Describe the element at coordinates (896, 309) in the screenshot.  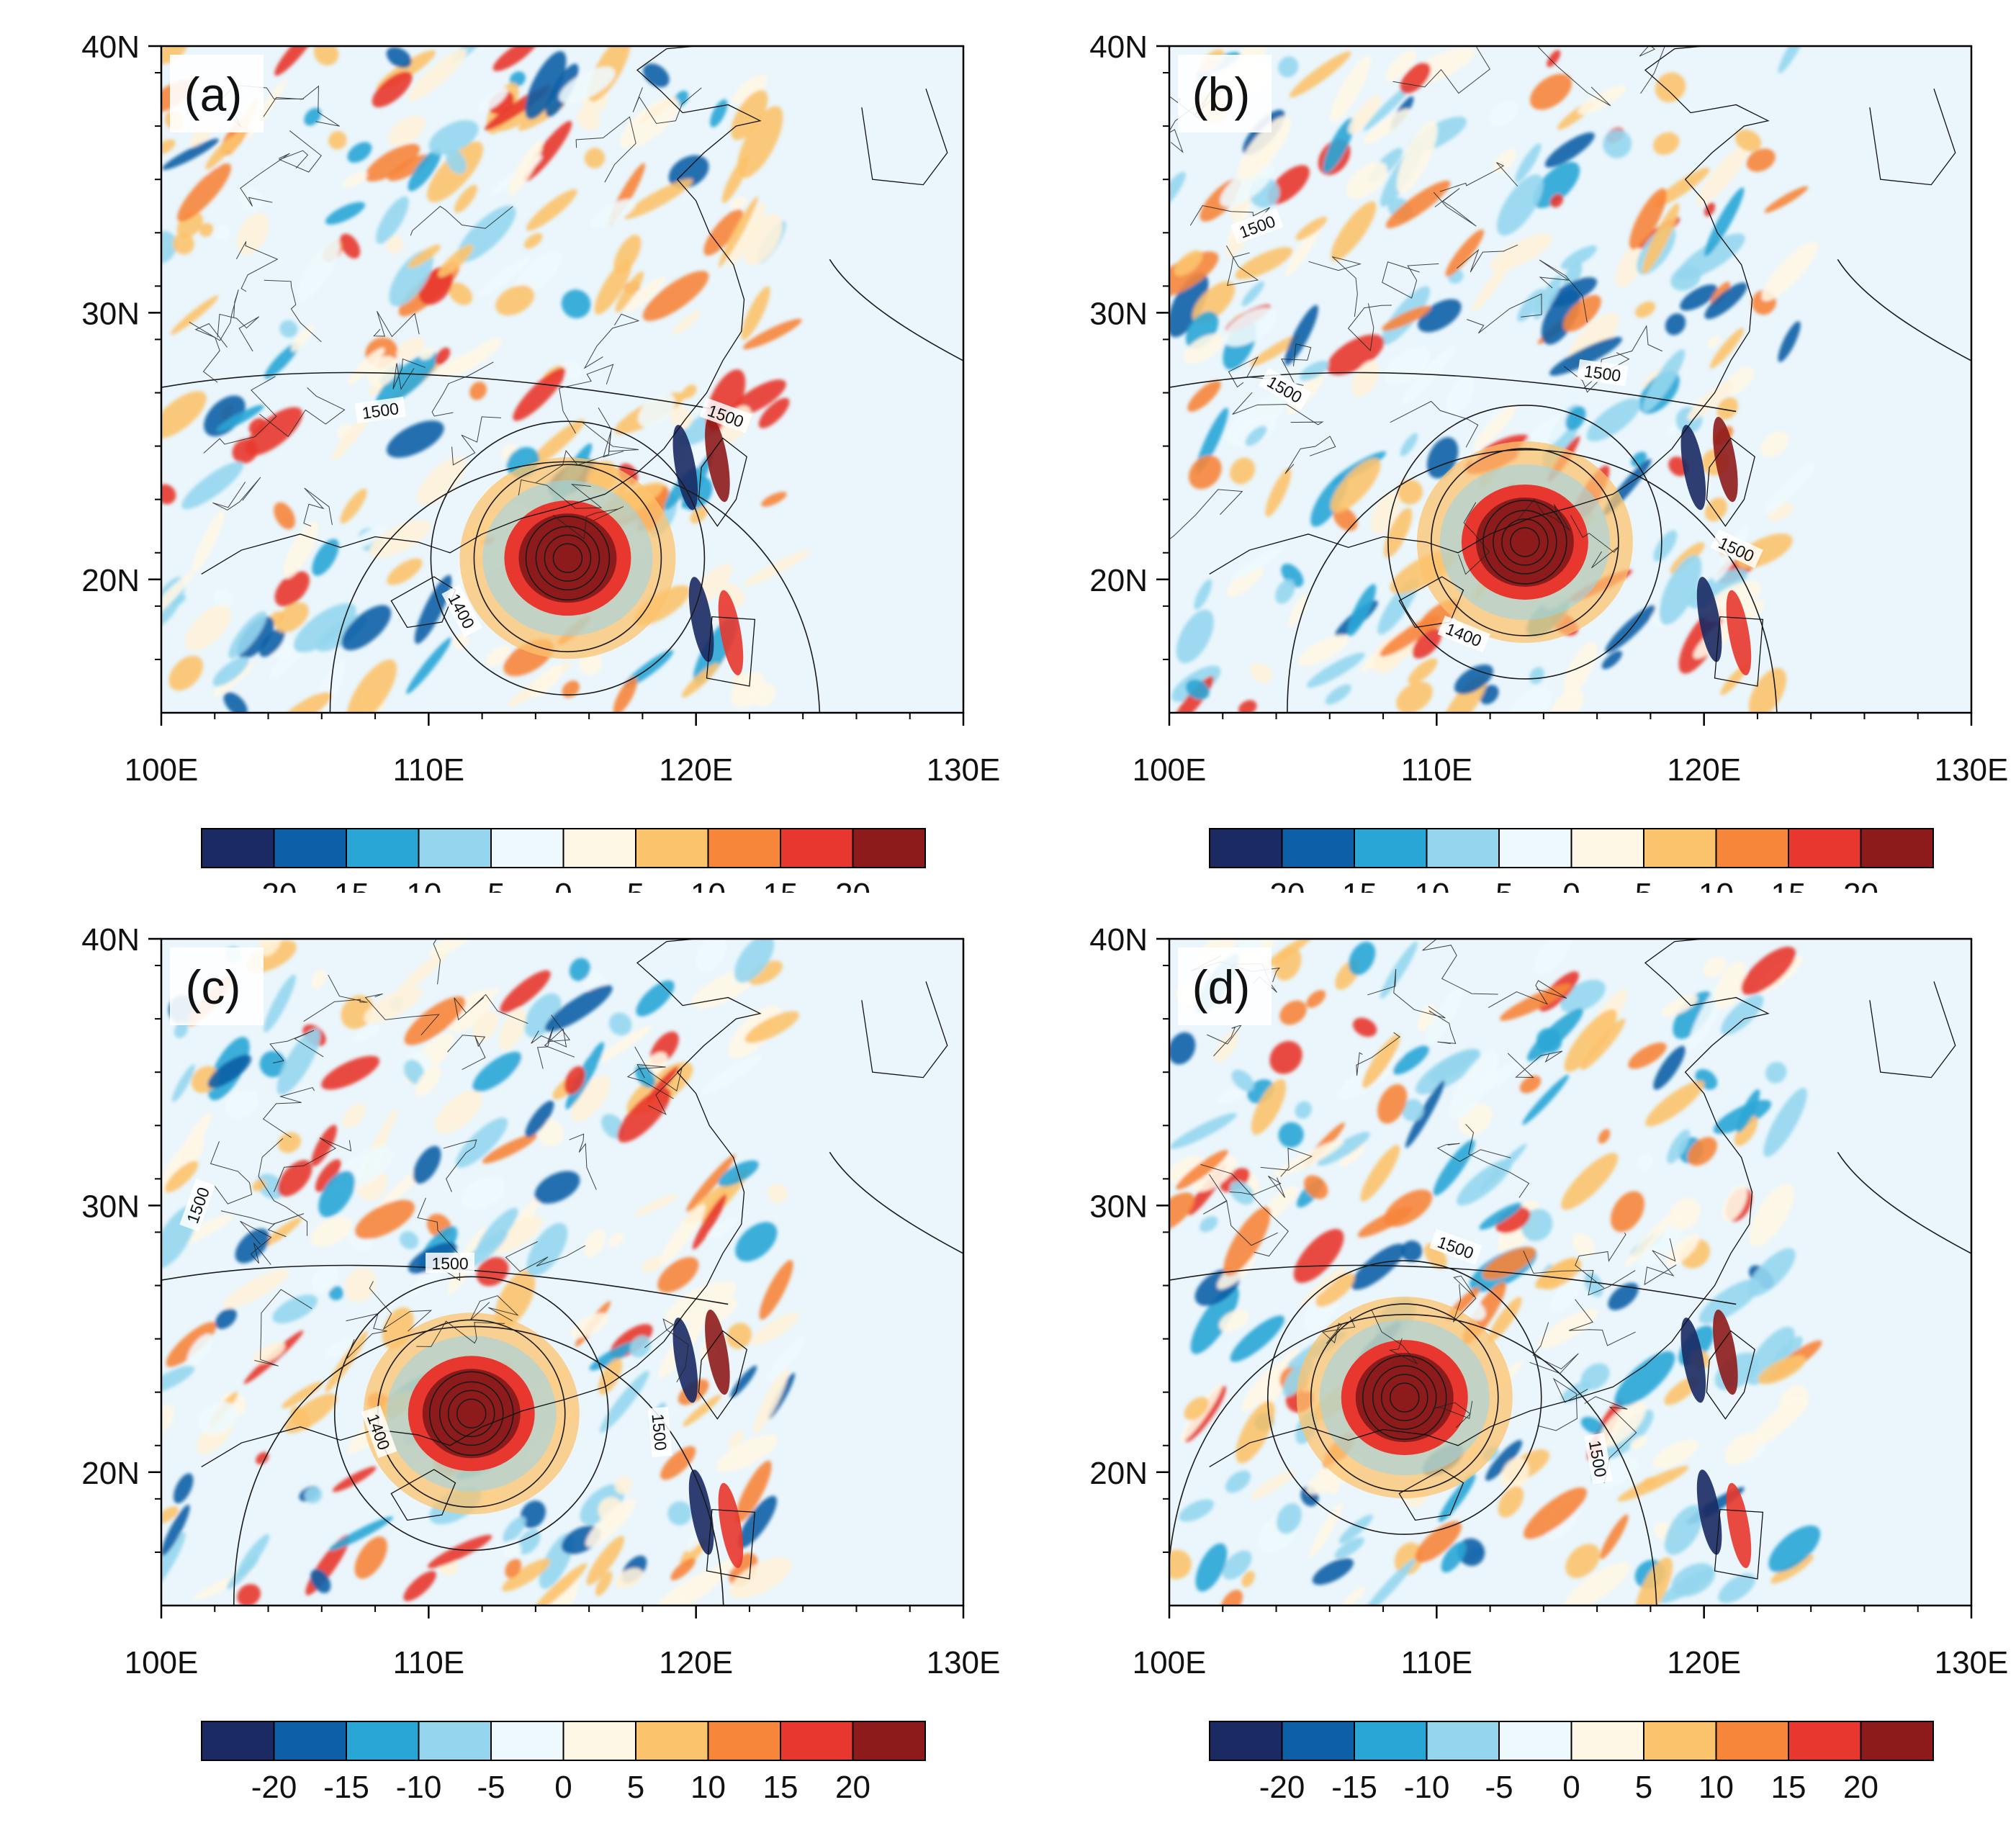
I see `contour-1500-east` at that location.